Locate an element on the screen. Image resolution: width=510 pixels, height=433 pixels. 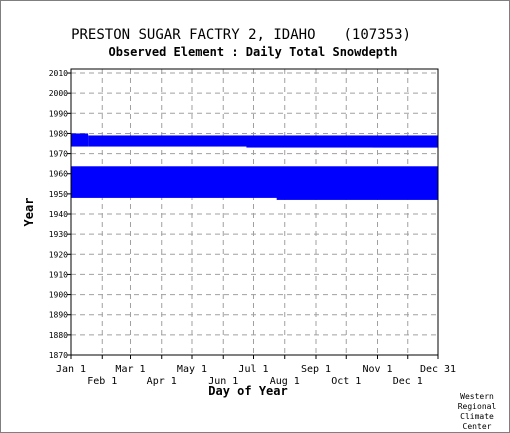
credit-line: Regional is located at coordinates (477, 406).